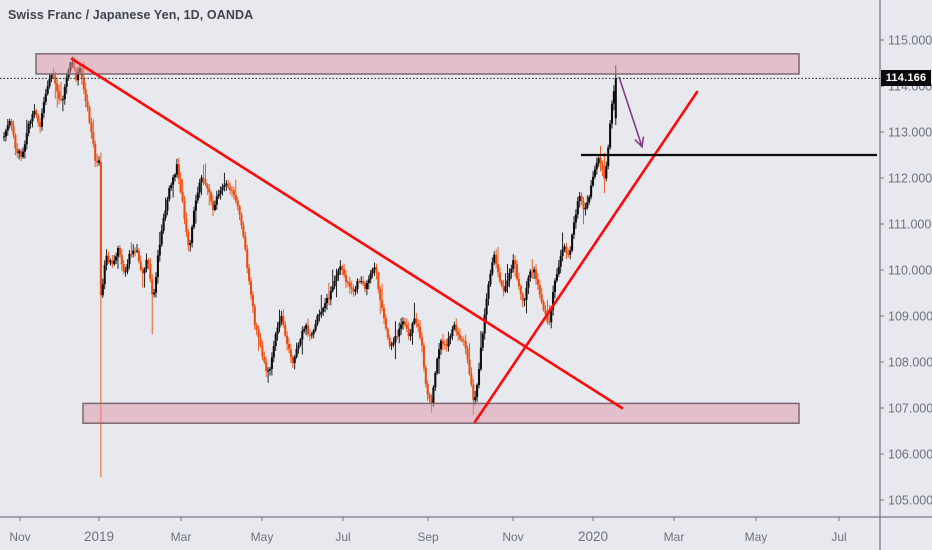  I want to click on supply-zone, so click(417, 64).